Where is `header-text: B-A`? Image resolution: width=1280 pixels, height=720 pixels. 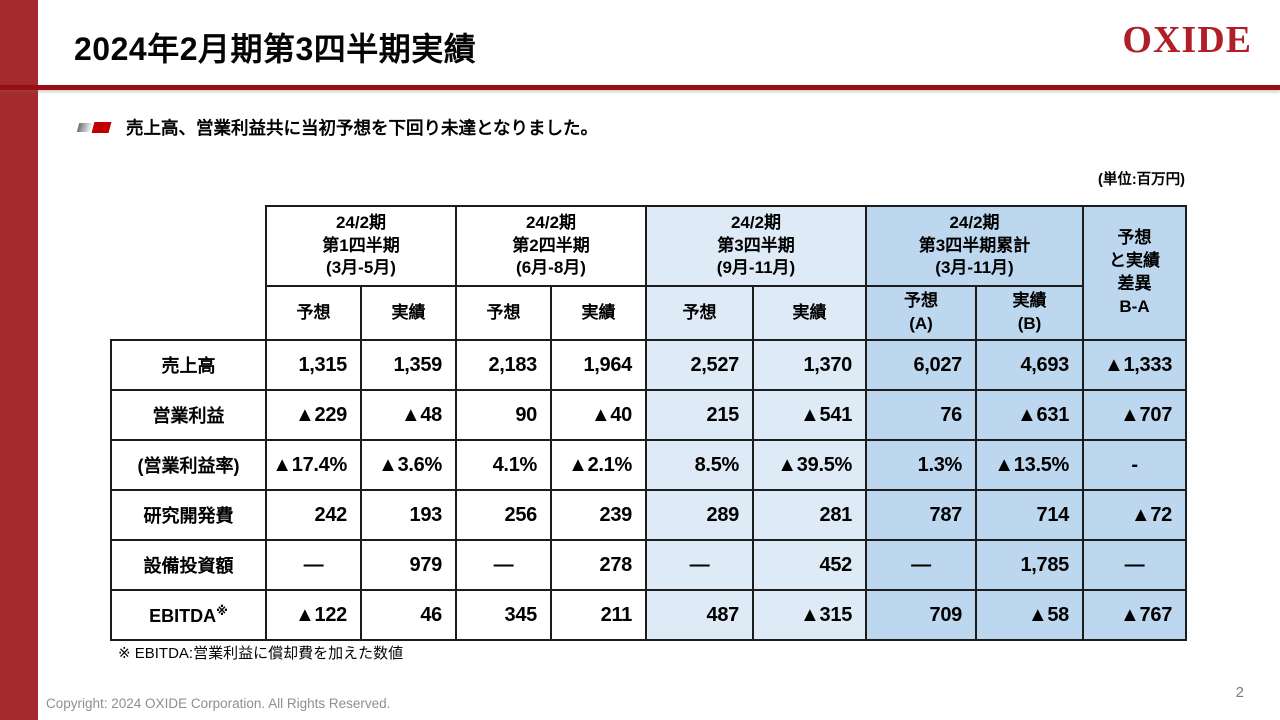 header-text: B-A is located at coordinates (1134, 306).